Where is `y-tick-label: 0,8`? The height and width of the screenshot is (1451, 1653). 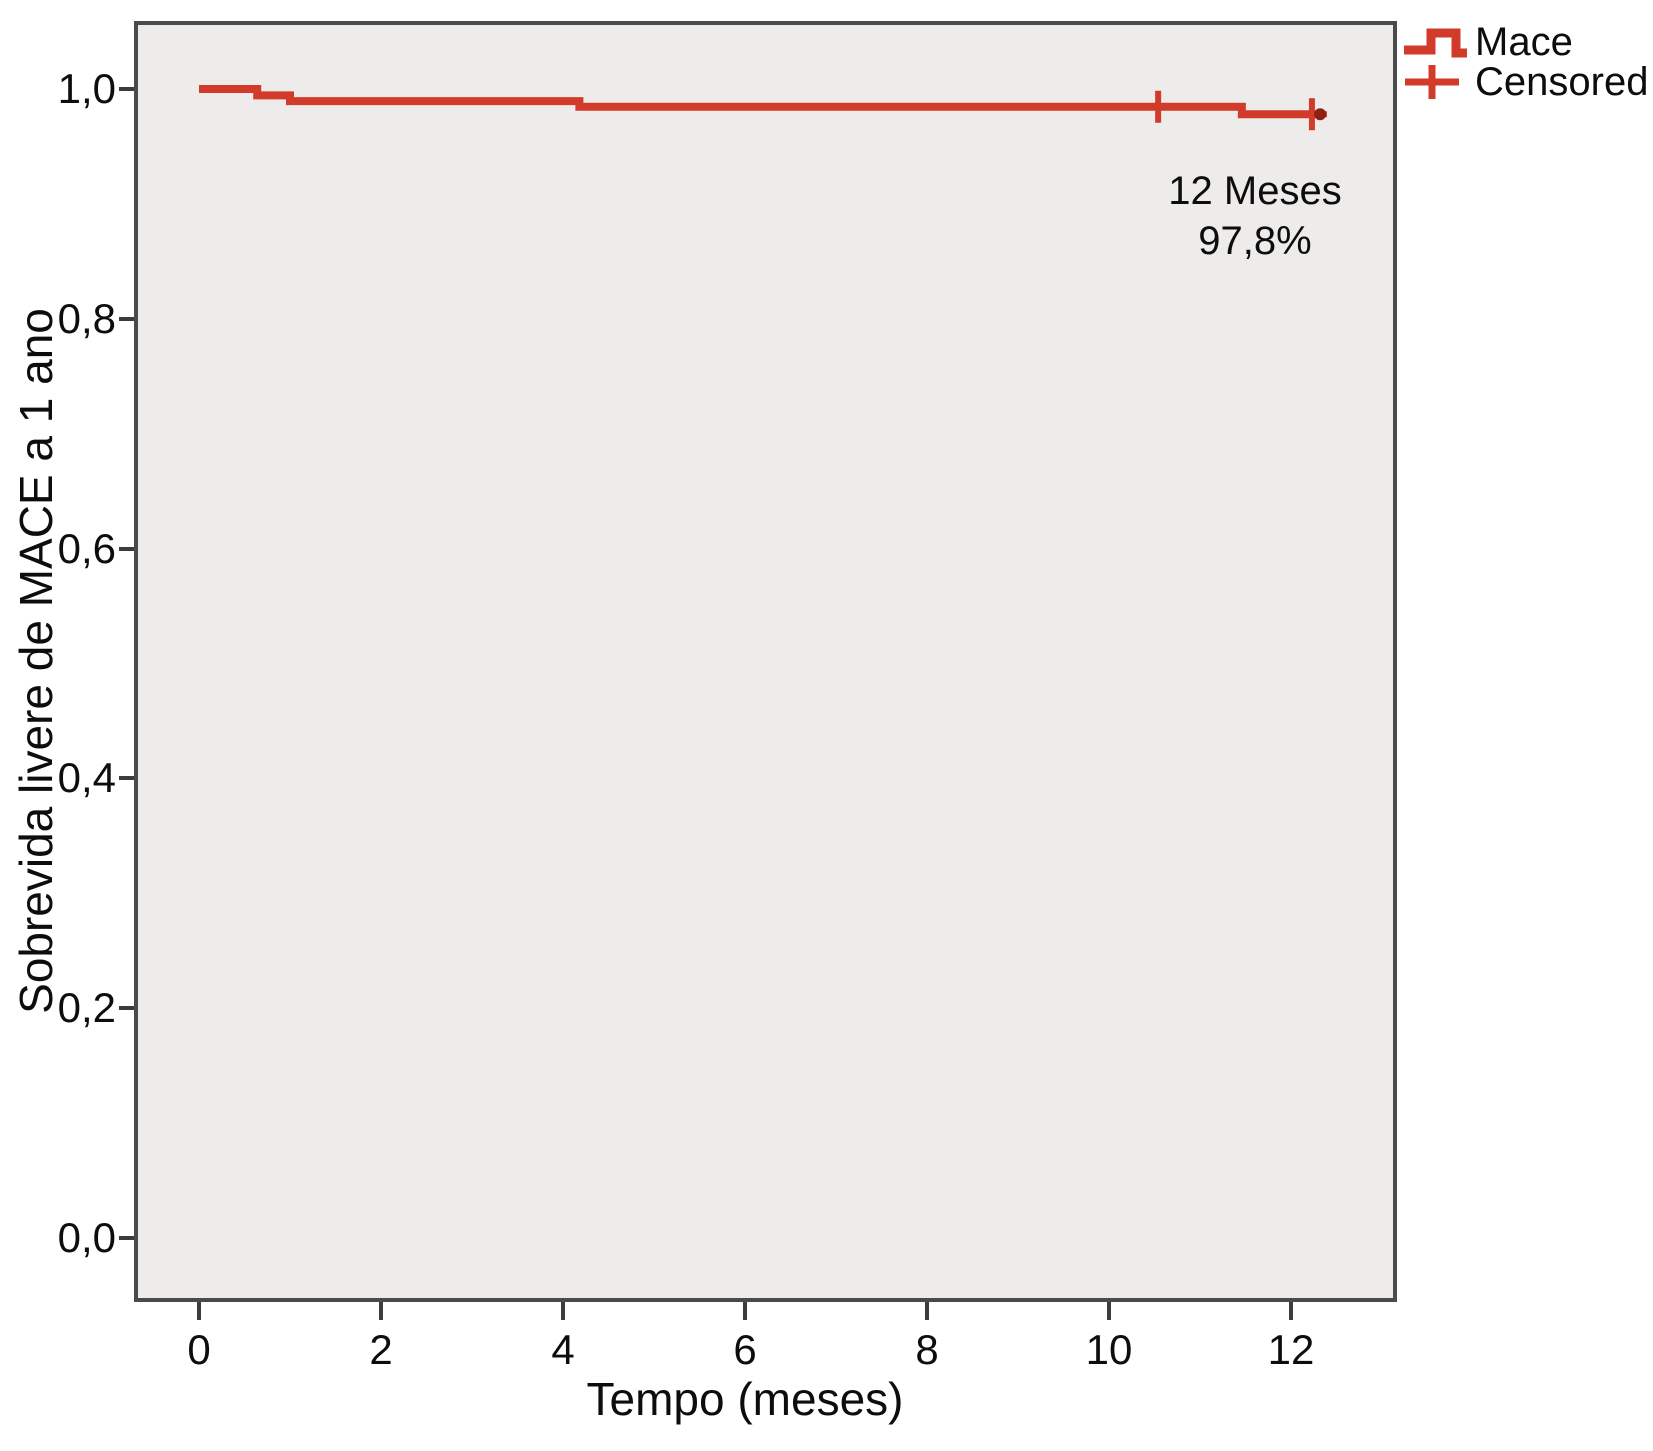 y-tick-label: 0,8 is located at coordinates (86, 318).